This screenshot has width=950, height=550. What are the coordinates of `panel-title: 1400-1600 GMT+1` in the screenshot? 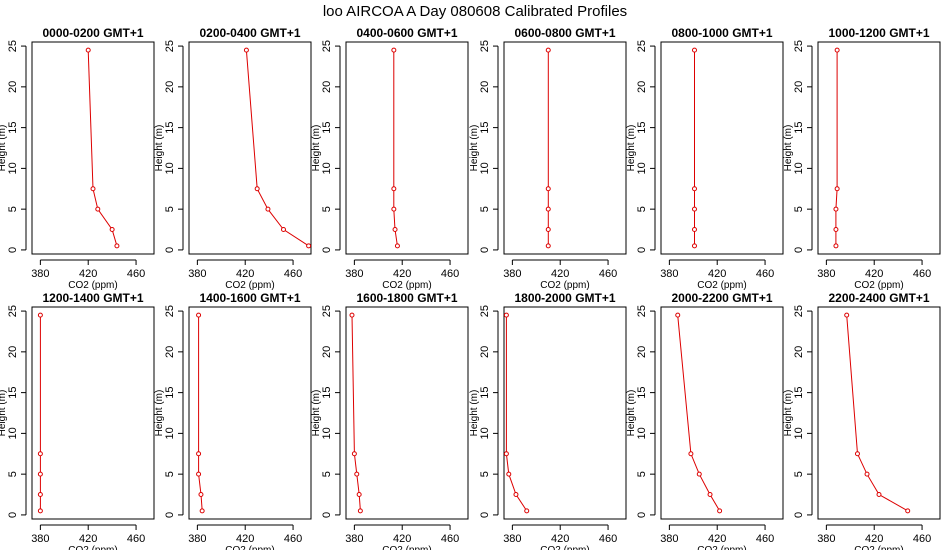 It's located at (249, 298).